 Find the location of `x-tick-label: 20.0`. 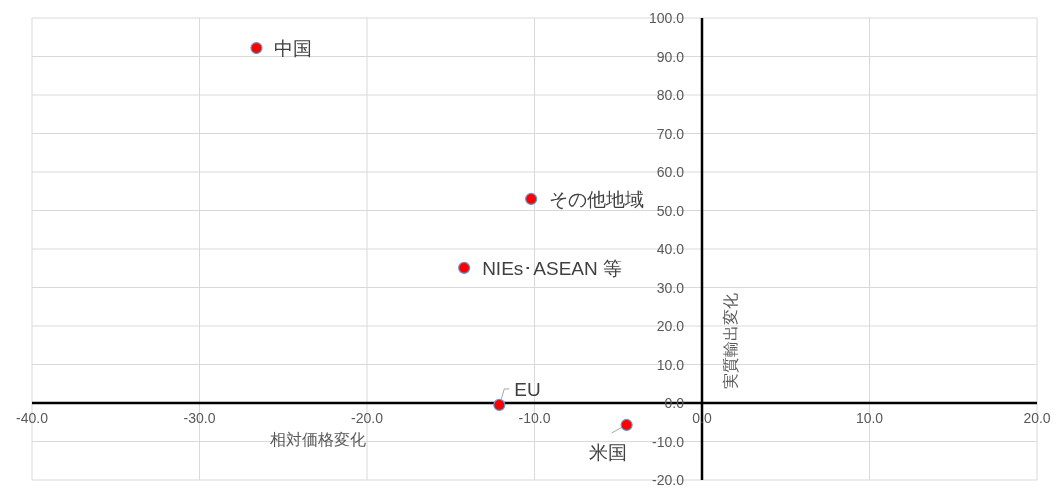

x-tick-label: 20.0 is located at coordinates (1037, 418).